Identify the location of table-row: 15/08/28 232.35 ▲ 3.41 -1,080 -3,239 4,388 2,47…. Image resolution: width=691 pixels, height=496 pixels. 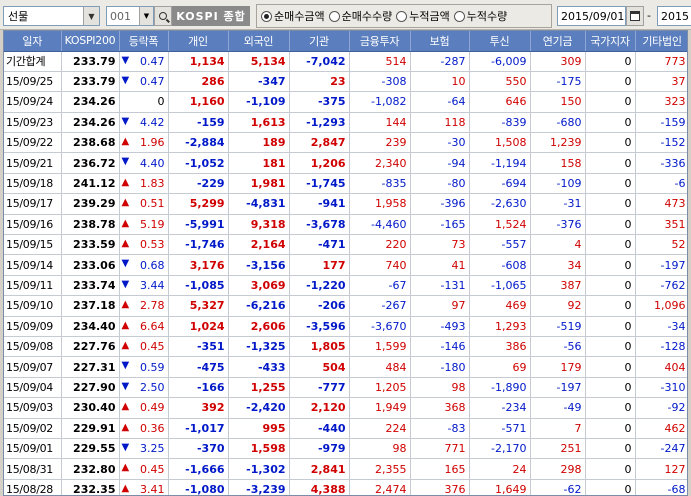
(345, 487).